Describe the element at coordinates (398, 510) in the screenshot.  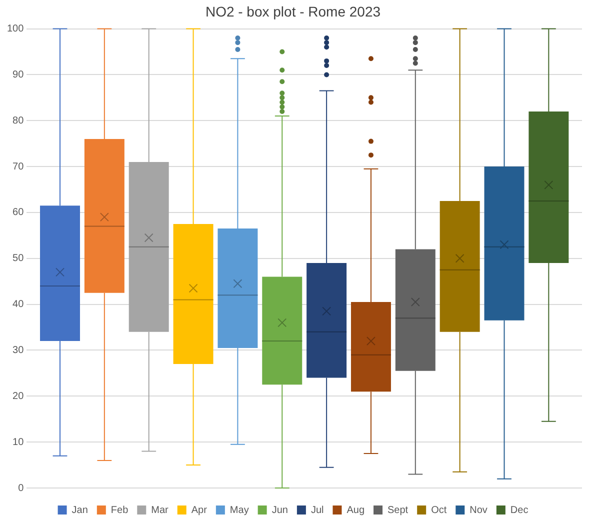
I see `legend-label: Sept` at that location.